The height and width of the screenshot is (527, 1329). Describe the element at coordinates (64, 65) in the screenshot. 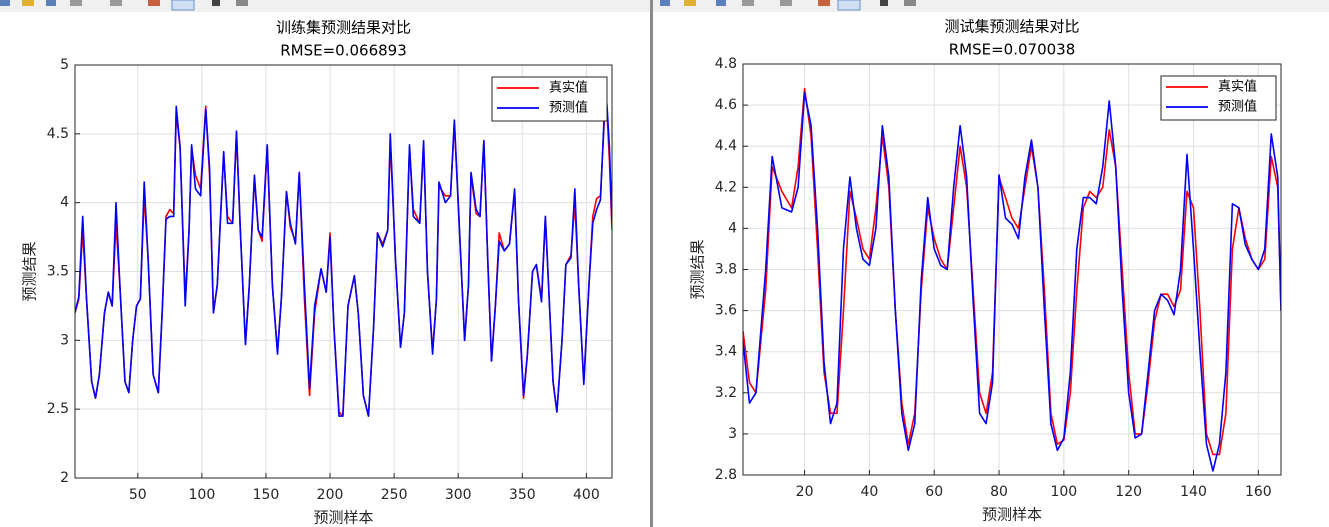

I see `y-tick-label: 5` at that location.